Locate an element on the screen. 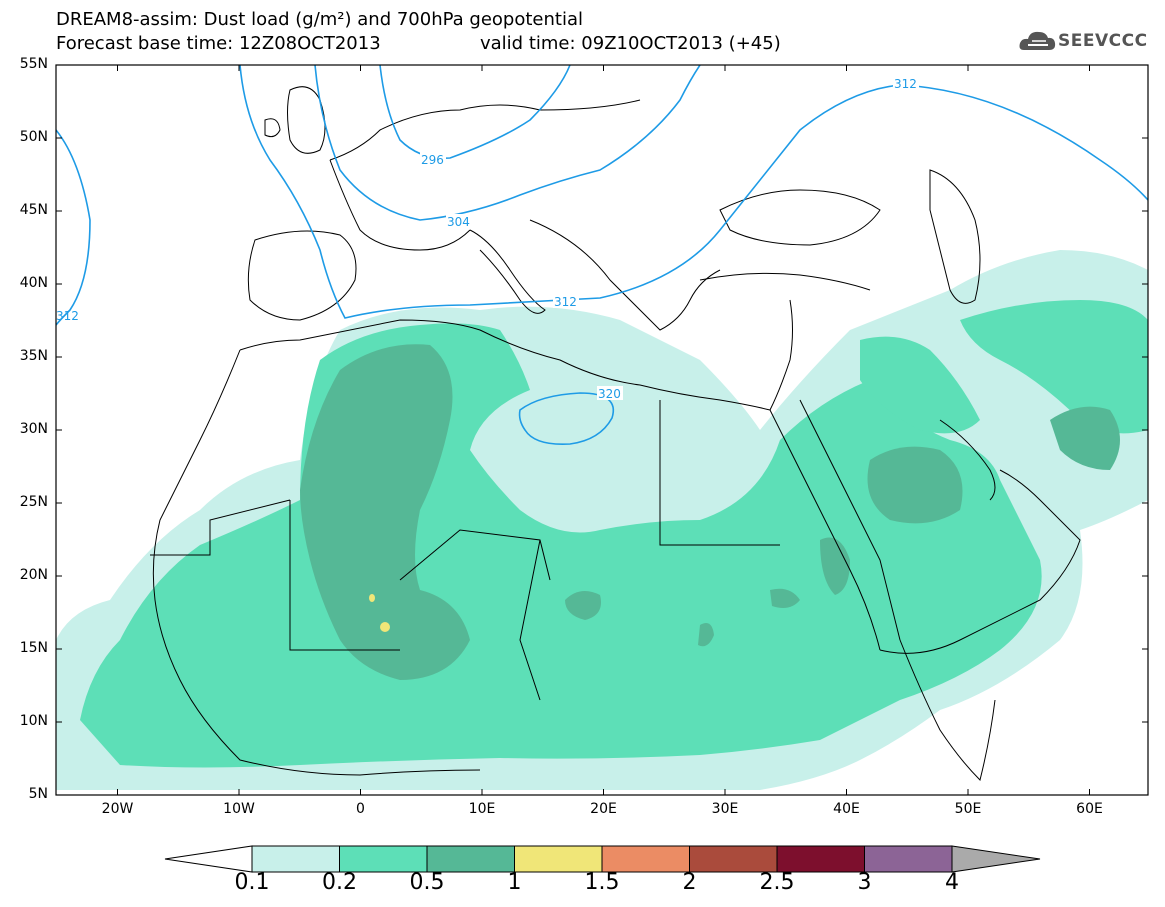 The height and width of the screenshot is (907, 1165). logo-text: SEEVCCC is located at coordinates (1103, 41).